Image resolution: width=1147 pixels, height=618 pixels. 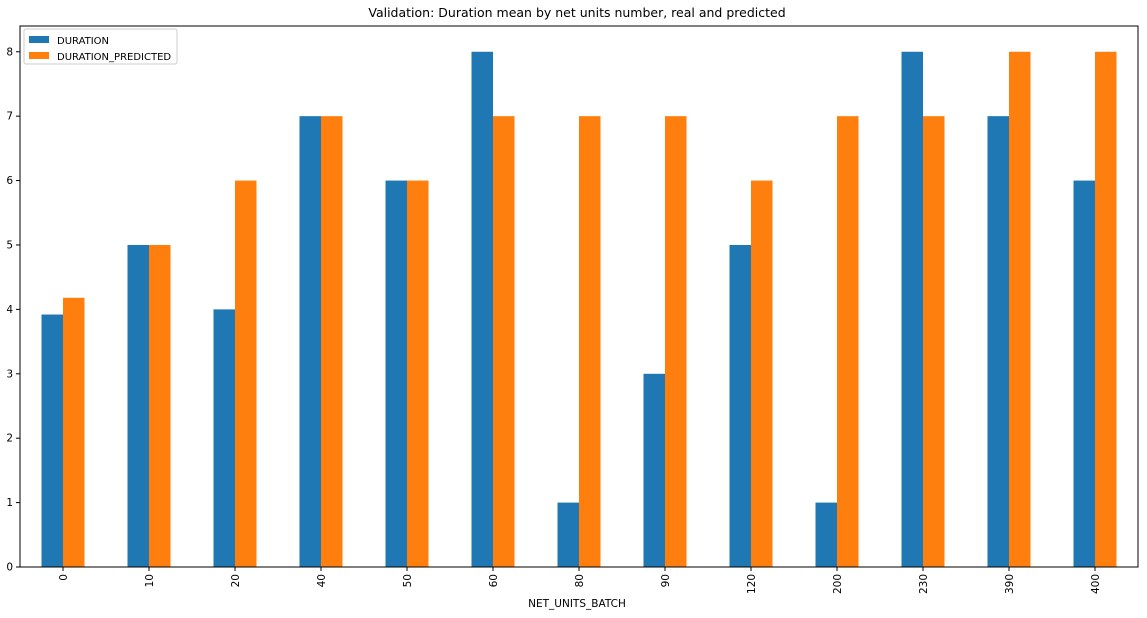 What do you see at coordinates (666, 580) in the screenshot?
I see `x-tick-label: 90` at bounding box center [666, 580].